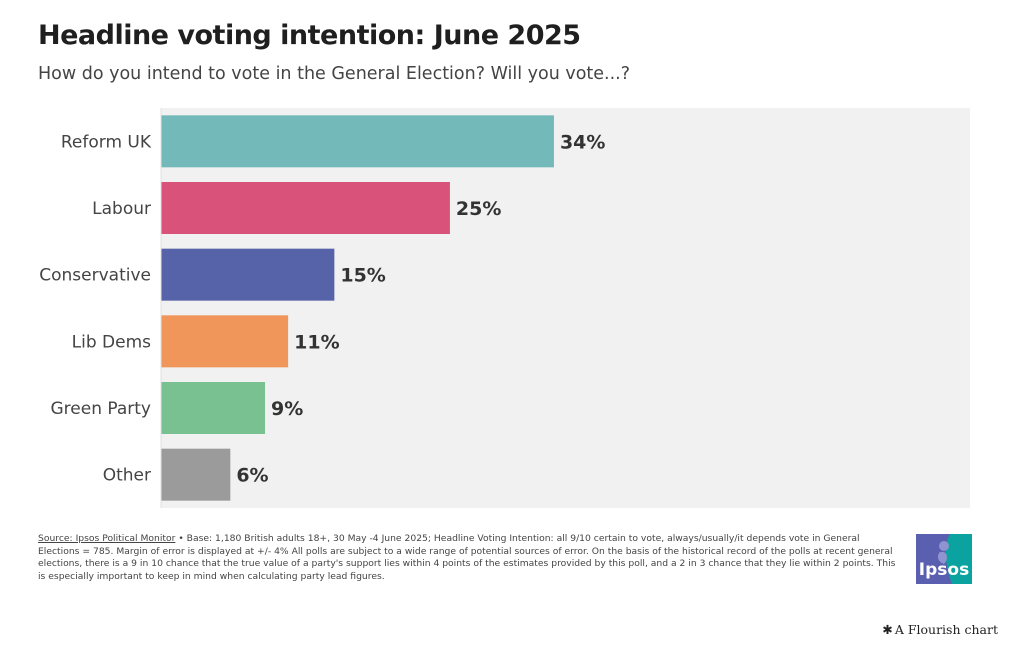 The height and width of the screenshot is (649, 1024). What do you see at coordinates (106, 142) in the screenshot?
I see `category-label: Reform UK` at bounding box center [106, 142].